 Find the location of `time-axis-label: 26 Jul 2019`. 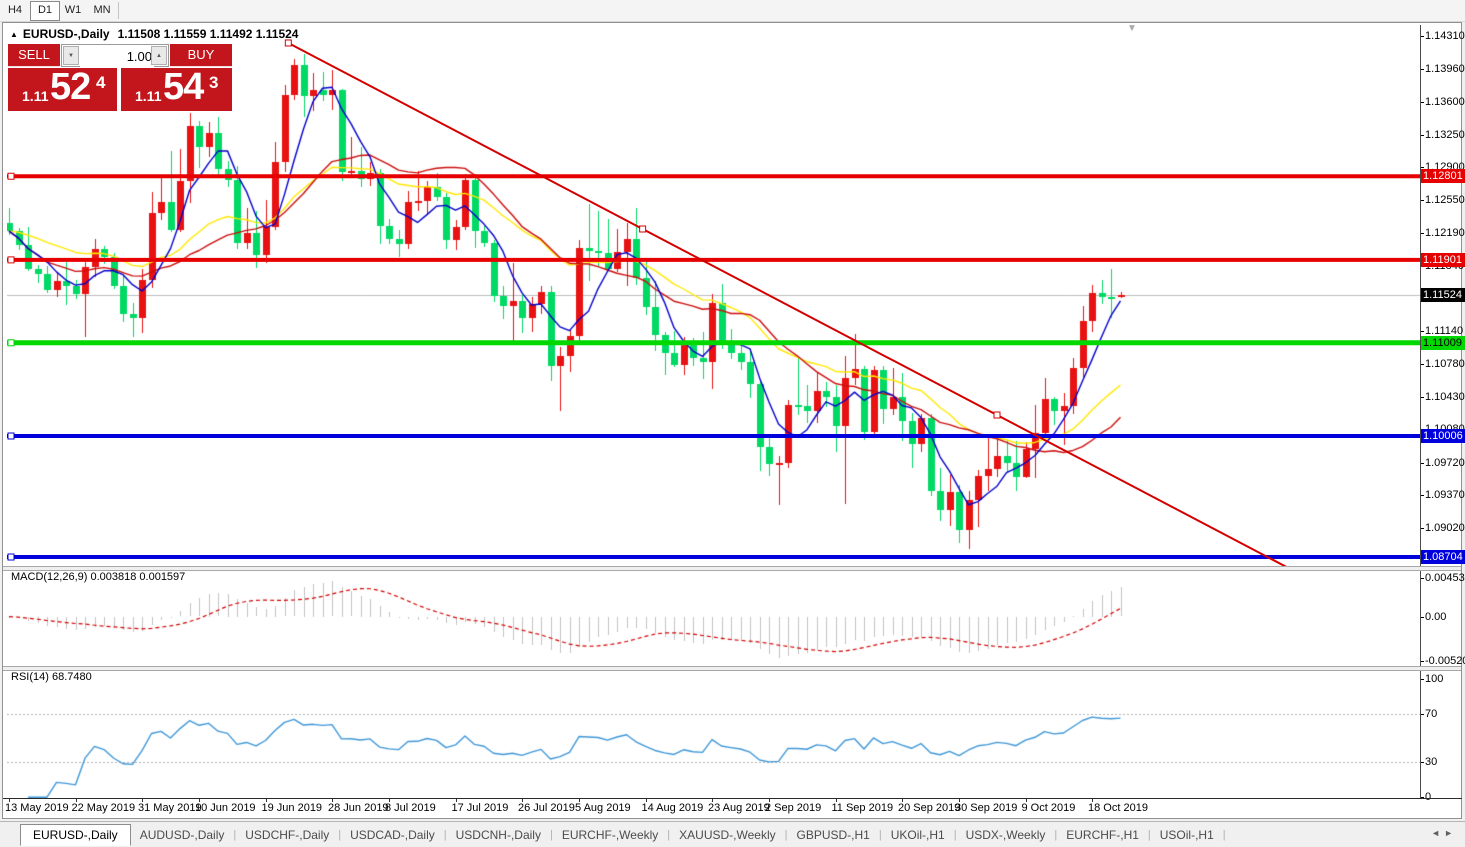

time-axis-label: 26 Jul 2019 is located at coordinates (546, 808).